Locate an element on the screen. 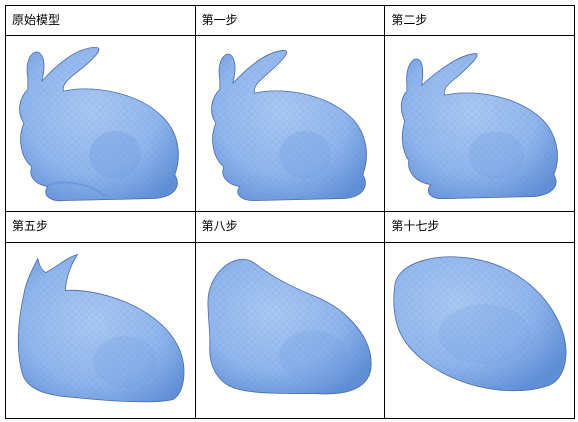  bunny-step8-icon is located at coordinates (289, 326).